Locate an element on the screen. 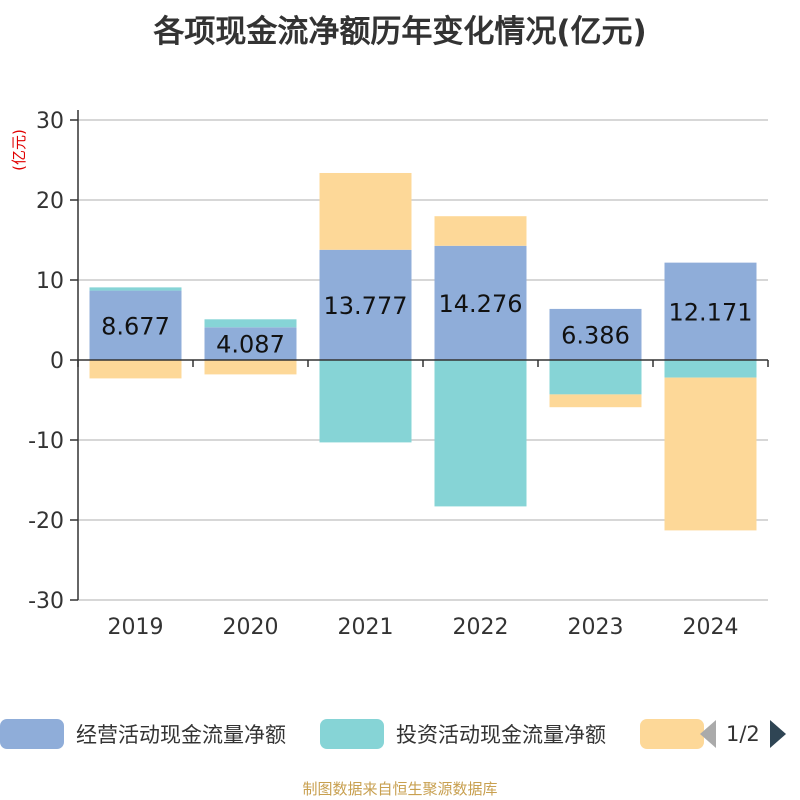 The height and width of the screenshot is (800, 800). data-label-2020: 4.087 is located at coordinates (250, 345).